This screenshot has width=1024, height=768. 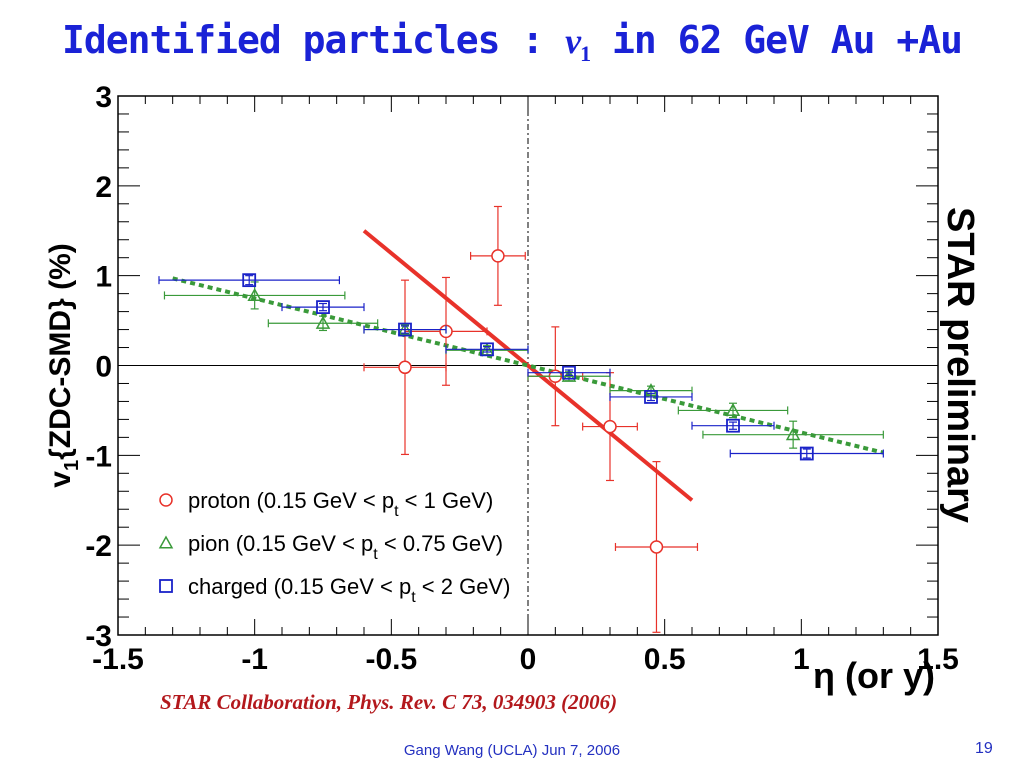 What do you see at coordinates (72, 465) in the screenshot?
I see `y-axis-label-sub: 1` at bounding box center [72, 465].